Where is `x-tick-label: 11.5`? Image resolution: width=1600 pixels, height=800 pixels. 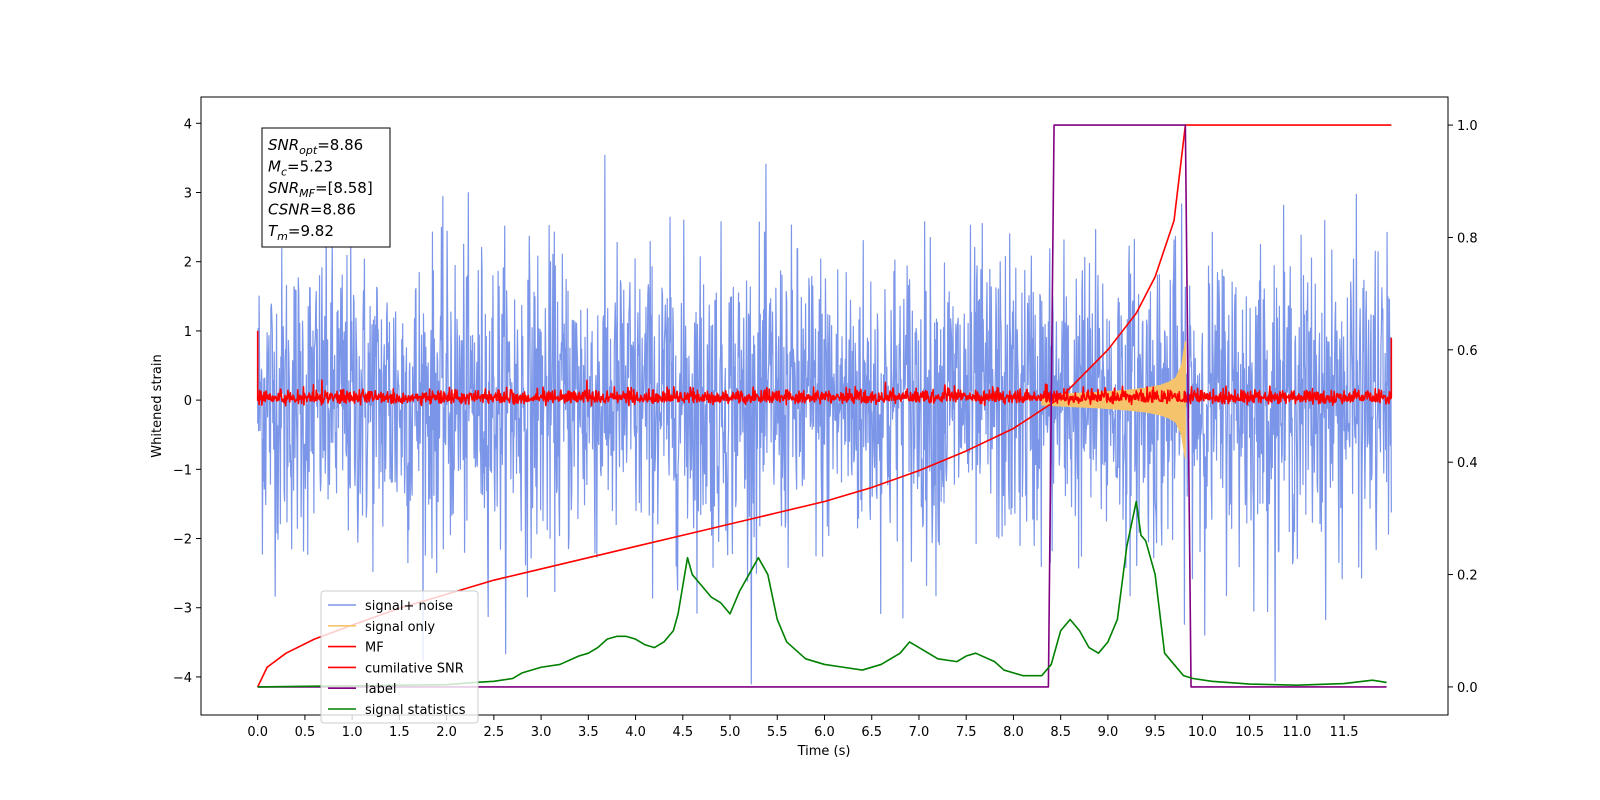
x-tick-label: 11.5 is located at coordinates (1344, 732).